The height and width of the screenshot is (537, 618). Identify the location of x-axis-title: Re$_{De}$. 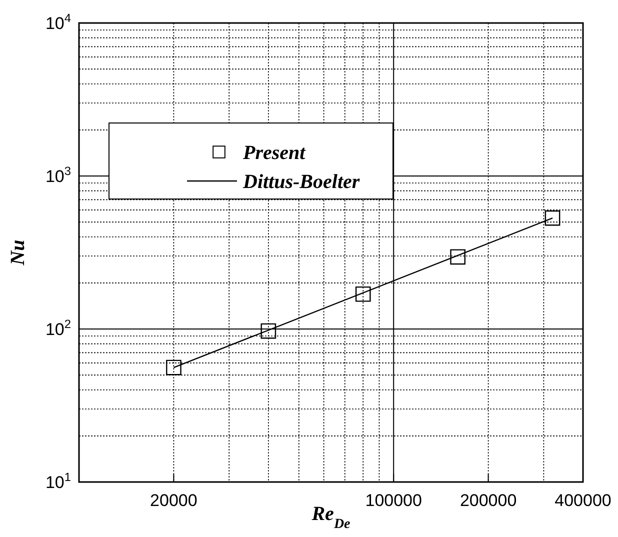
(330, 517).